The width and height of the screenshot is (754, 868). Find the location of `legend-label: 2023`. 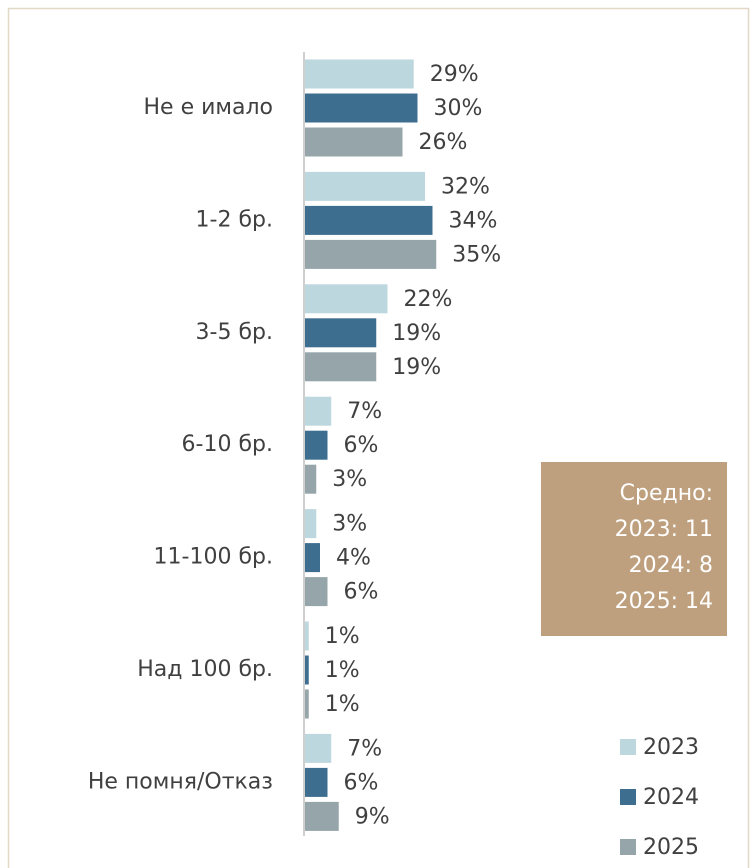

legend-label: 2023 is located at coordinates (671, 747).